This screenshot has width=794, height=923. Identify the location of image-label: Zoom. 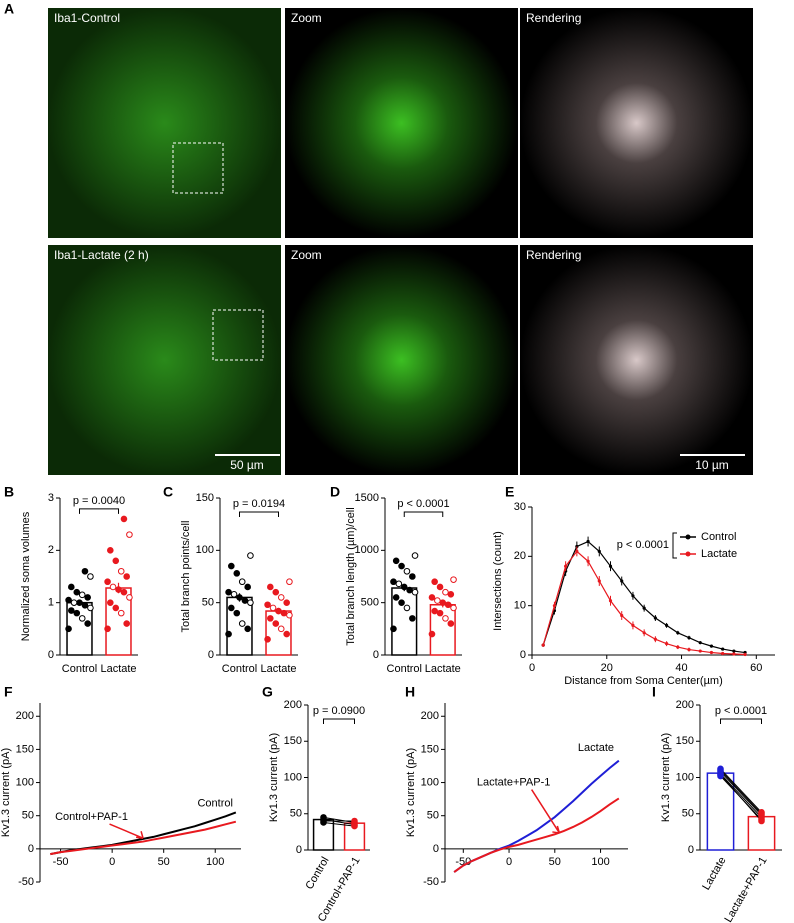
(306, 255).